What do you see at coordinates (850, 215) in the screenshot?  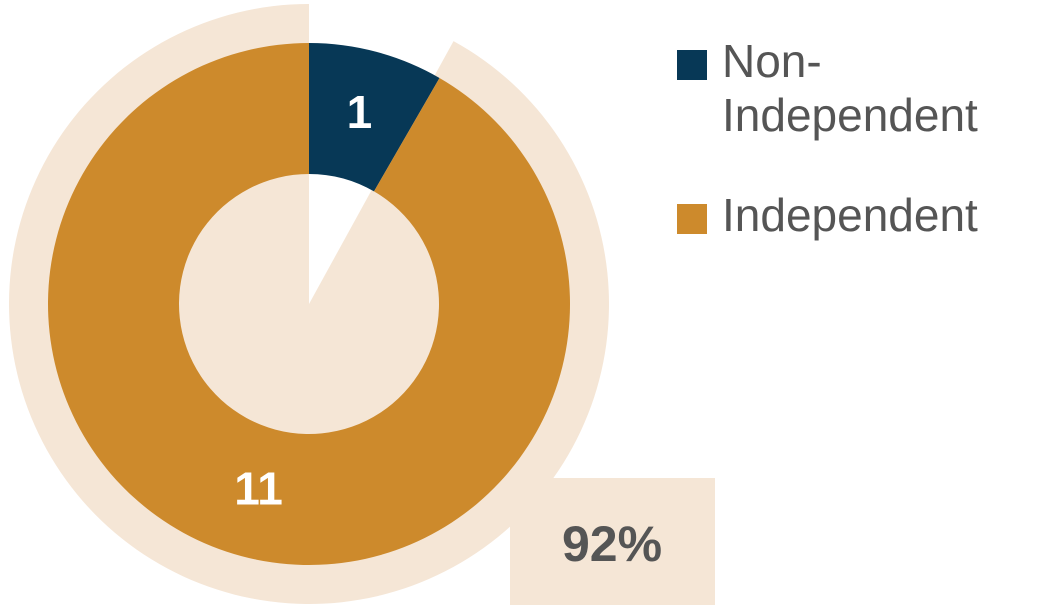 I see `legend-label: Independent` at bounding box center [850, 215].